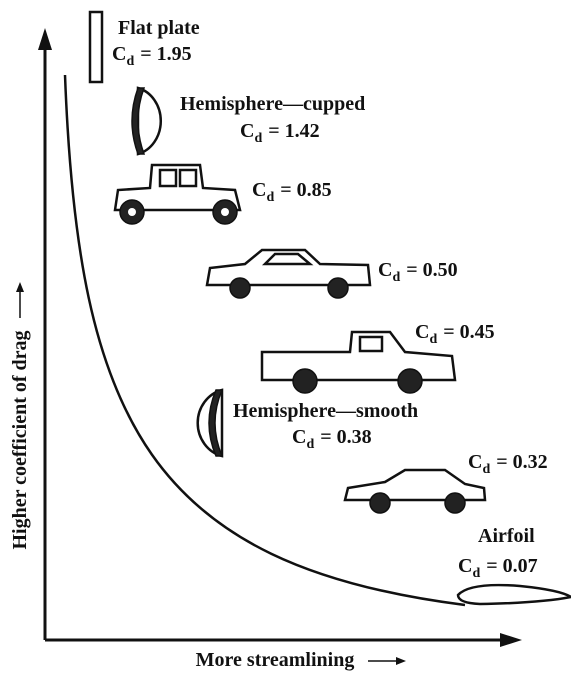  I want to click on airfoil, so click(513, 594).